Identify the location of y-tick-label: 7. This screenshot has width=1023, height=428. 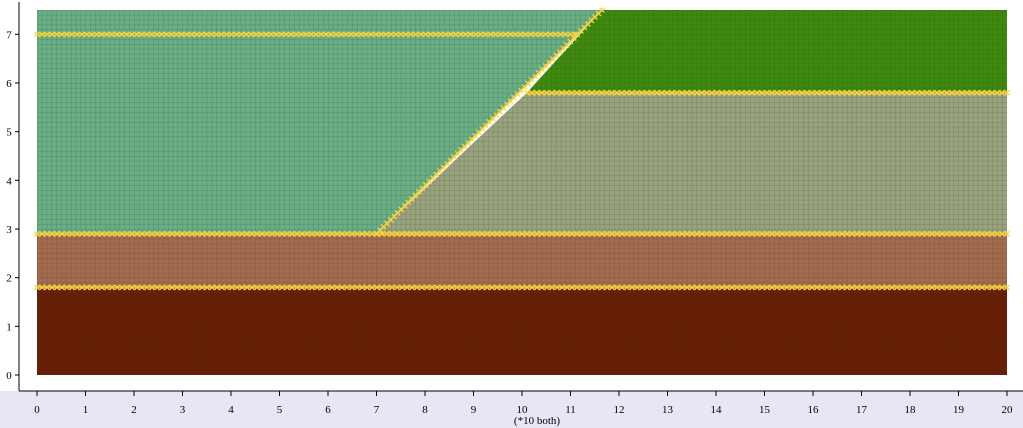
(9, 35).